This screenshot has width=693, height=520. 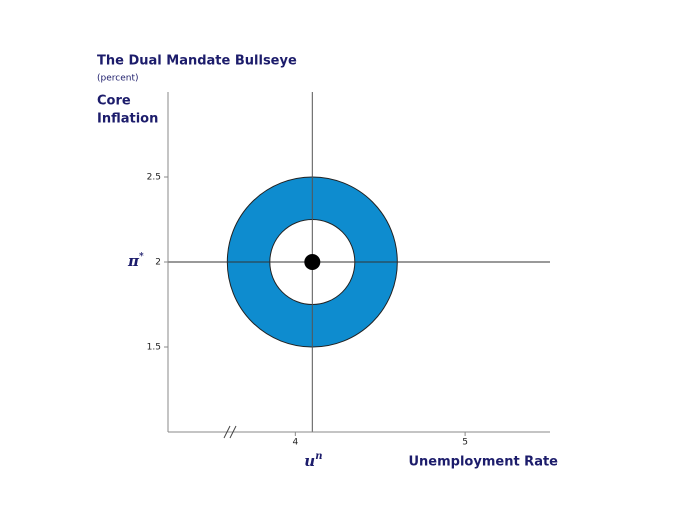 I want to click on y-tick-label: 2, so click(x=158, y=263).